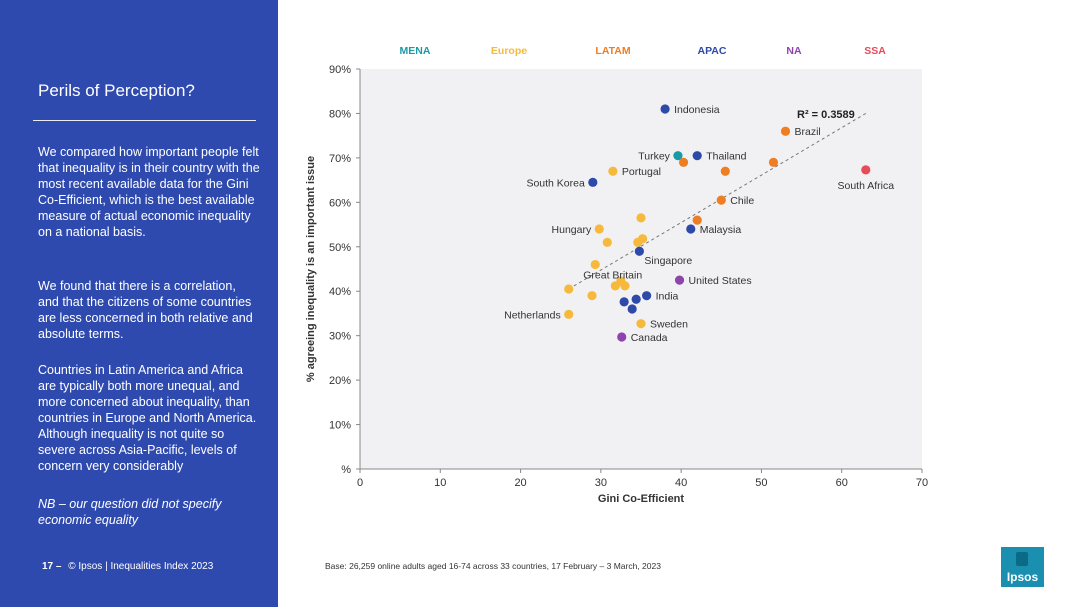  Describe the element at coordinates (875, 51) in the screenshot. I see `legend-item-ssa: SSA` at that location.